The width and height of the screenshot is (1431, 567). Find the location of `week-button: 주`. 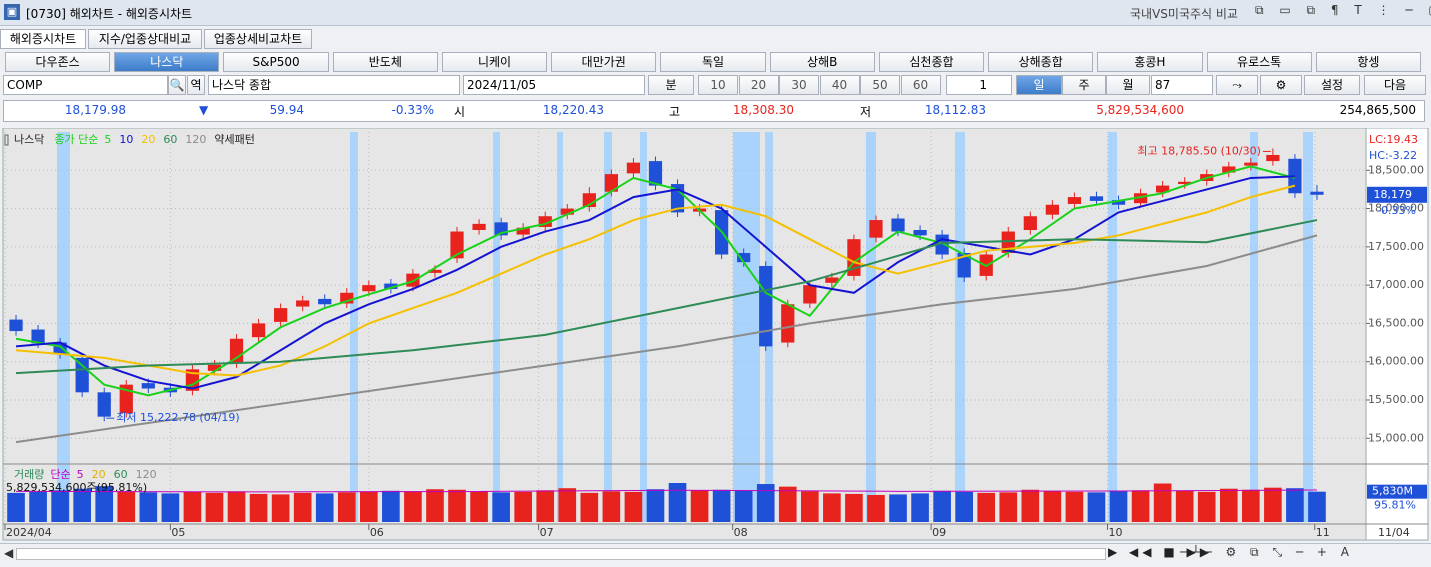

week-button: 주 is located at coordinates (1084, 85).